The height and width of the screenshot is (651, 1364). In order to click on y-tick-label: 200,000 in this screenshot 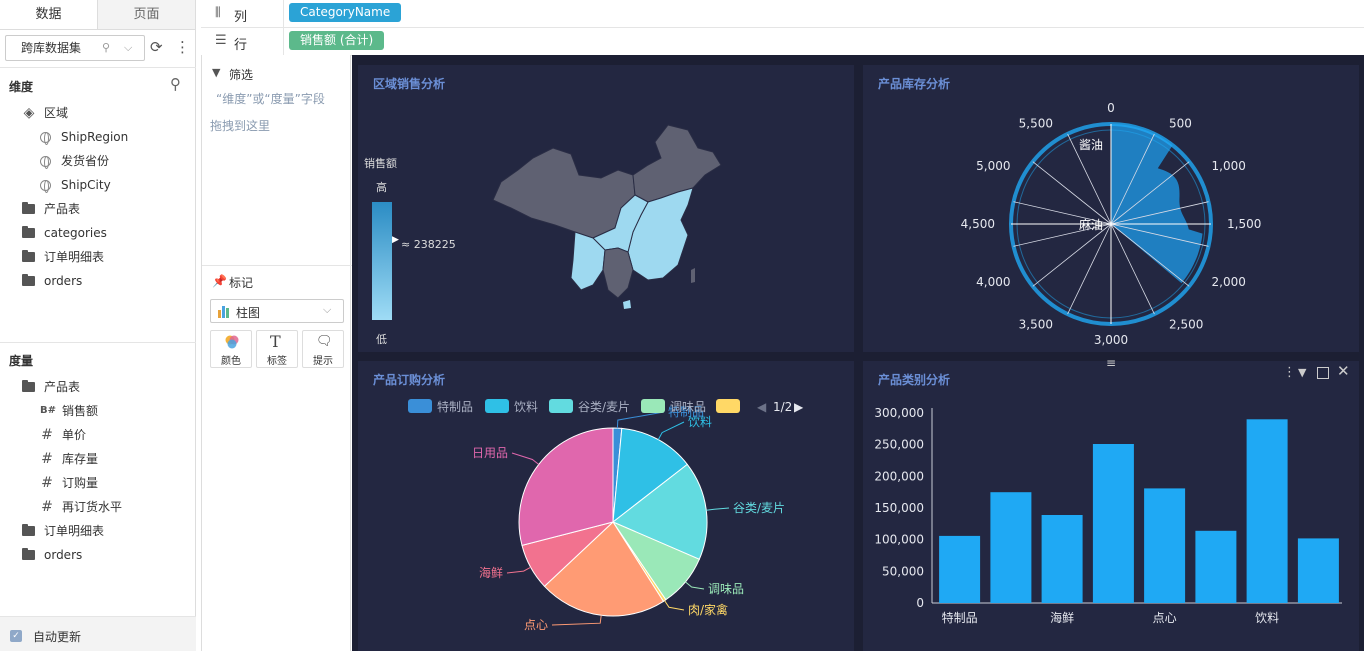, I will do `click(899, 476)`.